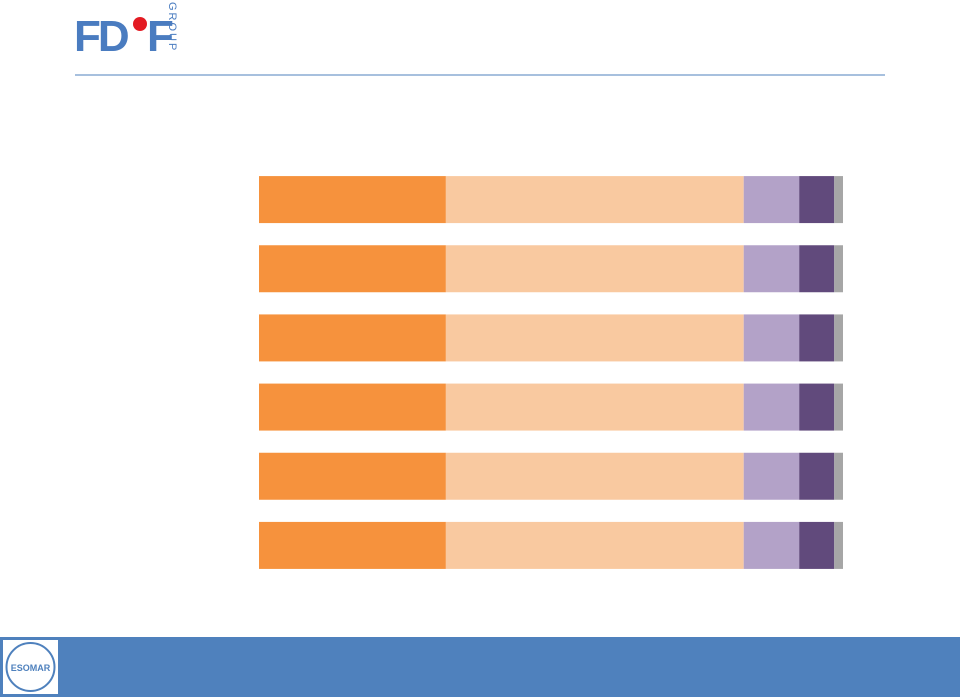 This screenshot has width=960, height=697. I want to click on logo-sub: GROUP, so click(172, 27).